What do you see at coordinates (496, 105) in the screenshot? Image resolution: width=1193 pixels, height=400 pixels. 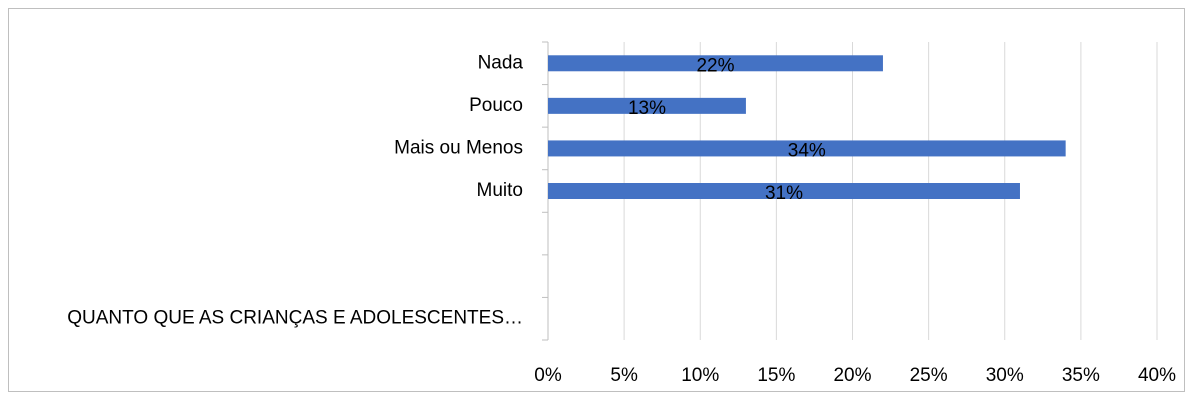 I see `y-tick-label: Pouco` at bounding box center [496, 105].